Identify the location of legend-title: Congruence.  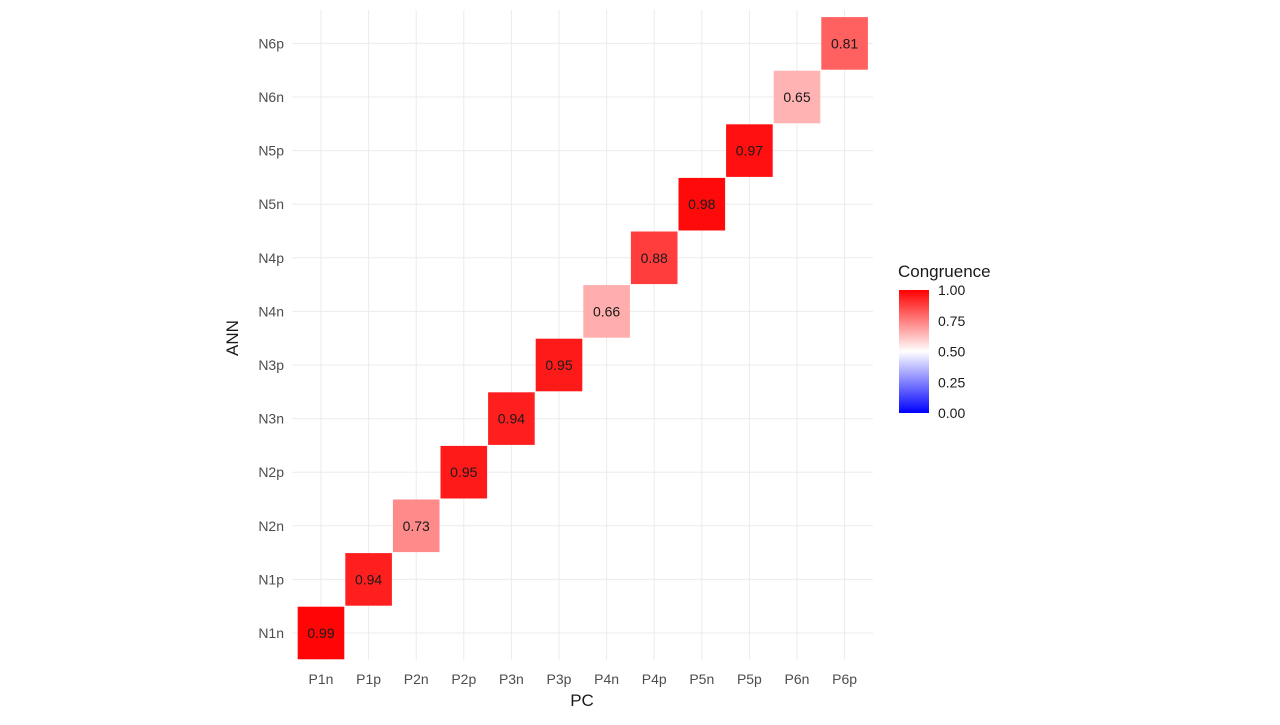
(944, 271).